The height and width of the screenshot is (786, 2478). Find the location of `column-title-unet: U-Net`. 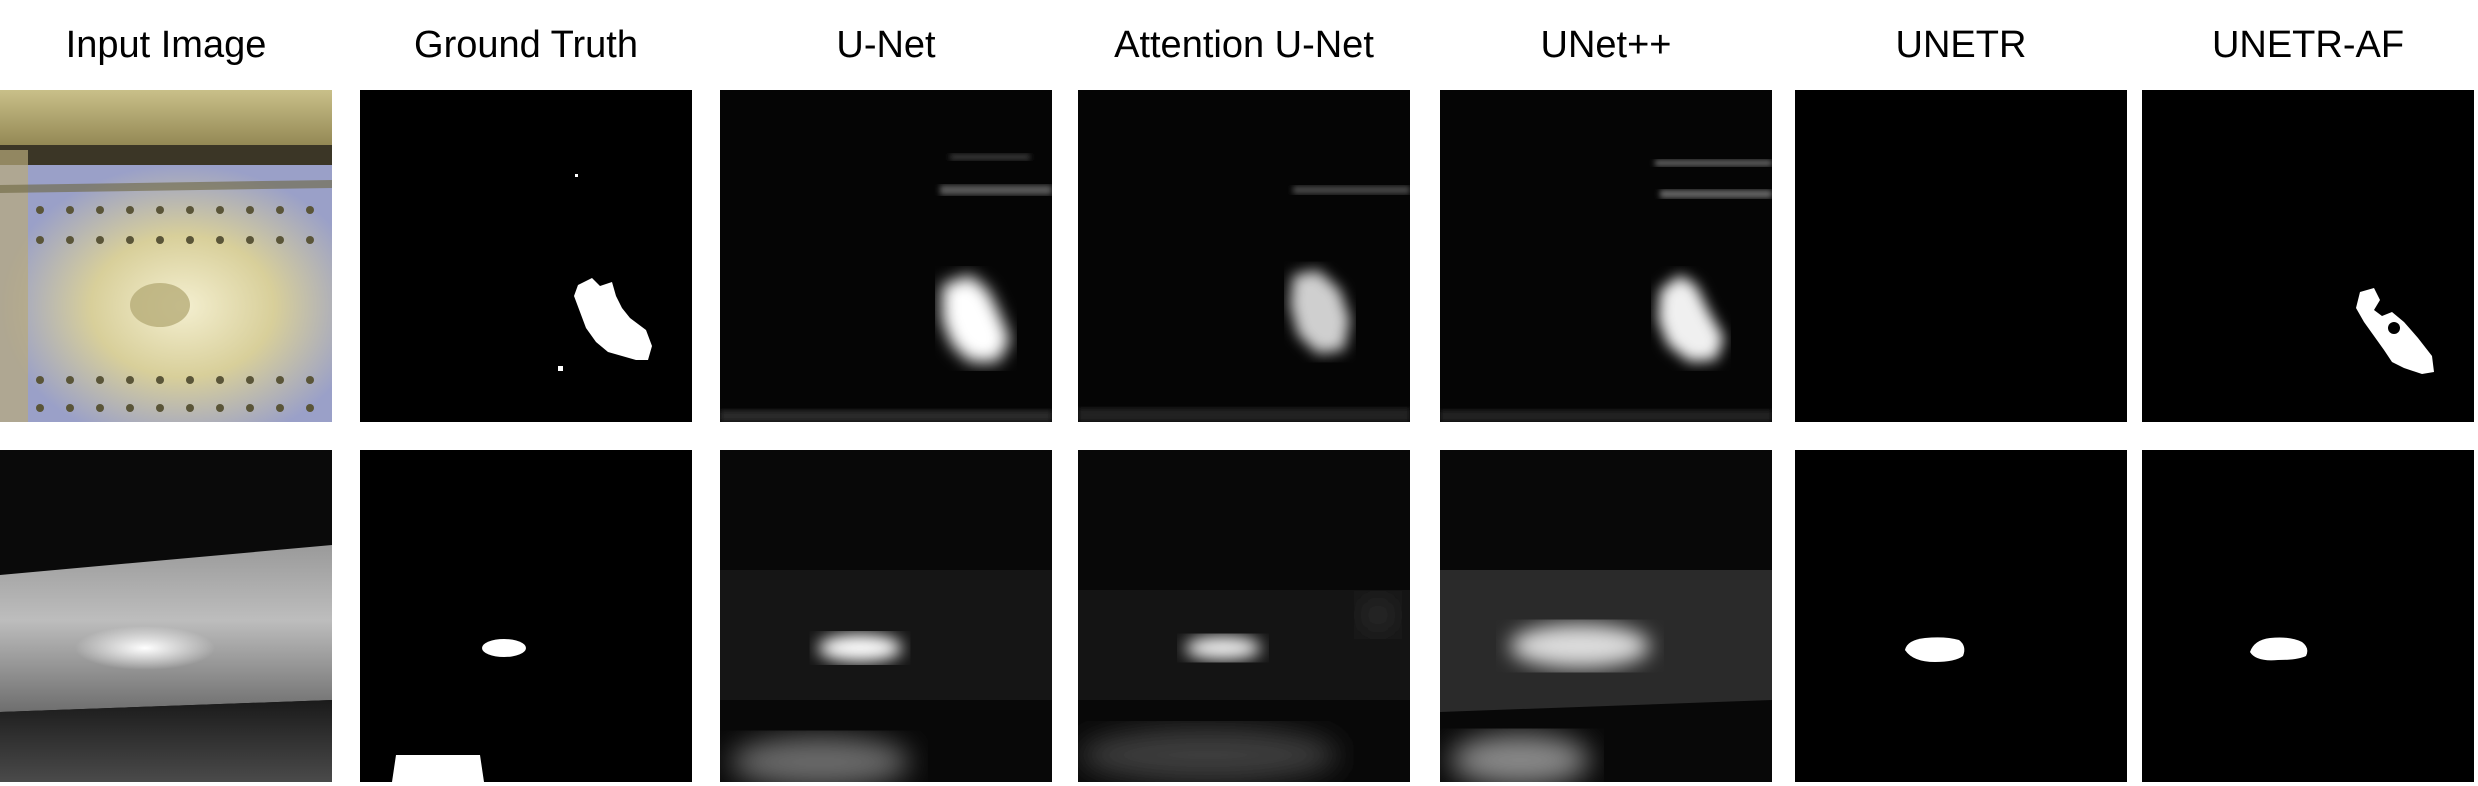

column-title-unet: U-Net is located at coordinates (886, 45).